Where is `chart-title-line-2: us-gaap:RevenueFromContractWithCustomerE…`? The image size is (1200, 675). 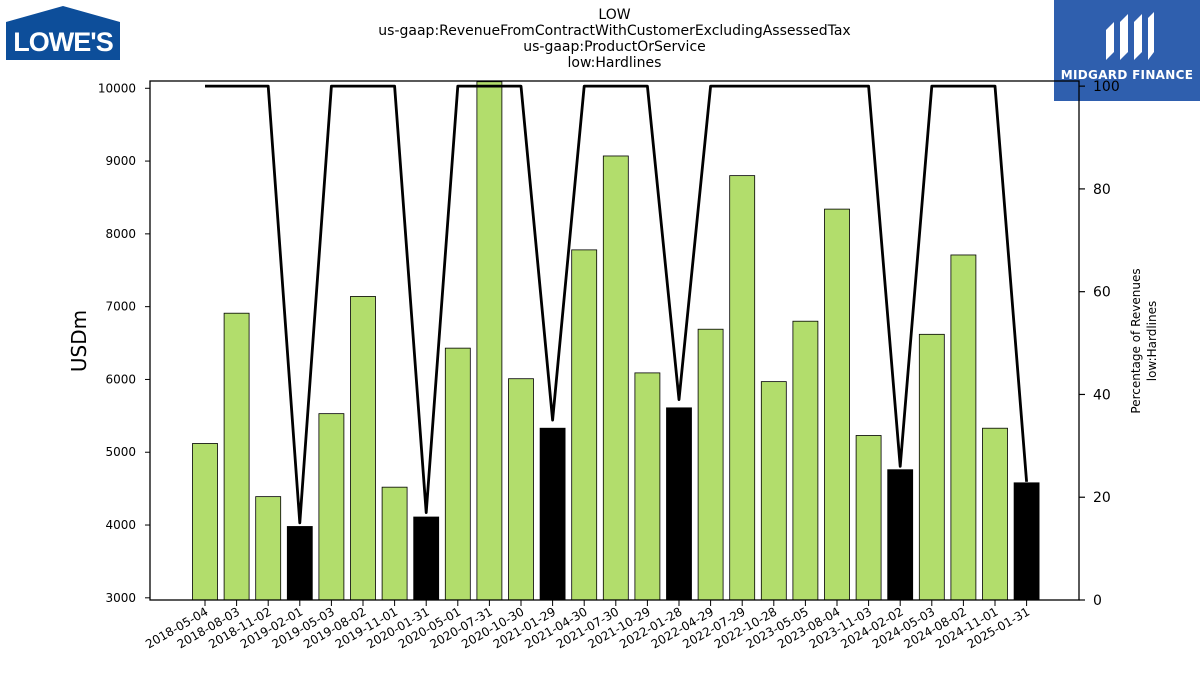
chart-title-line-2: us-gaap:RevenueFromContractWithCustomerE… is located at coordinates (614, 31).